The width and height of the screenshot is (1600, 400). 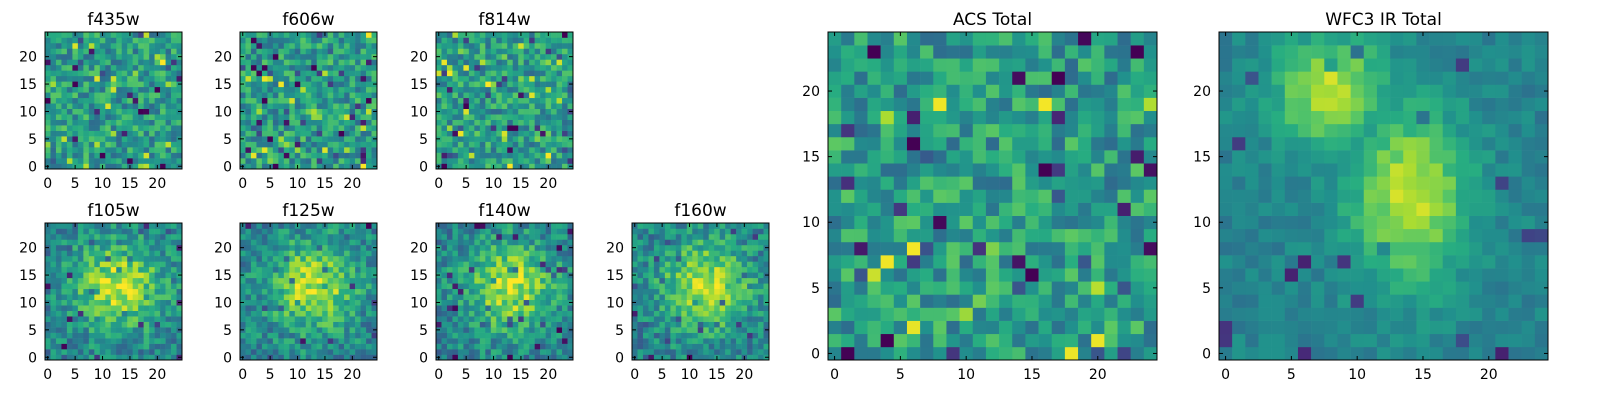 I want to click on y-tick-label: 5, so click(x=423, y=331).